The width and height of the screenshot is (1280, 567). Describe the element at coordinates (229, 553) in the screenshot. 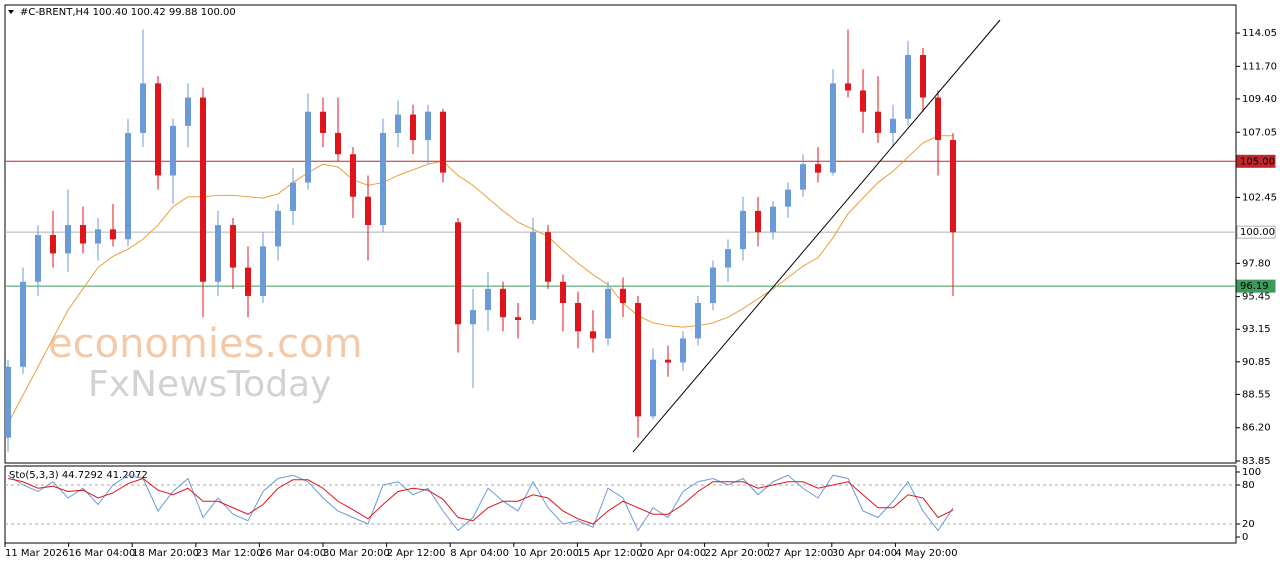

I see `x-tick-label: 23 Mar 12:00` at that location.